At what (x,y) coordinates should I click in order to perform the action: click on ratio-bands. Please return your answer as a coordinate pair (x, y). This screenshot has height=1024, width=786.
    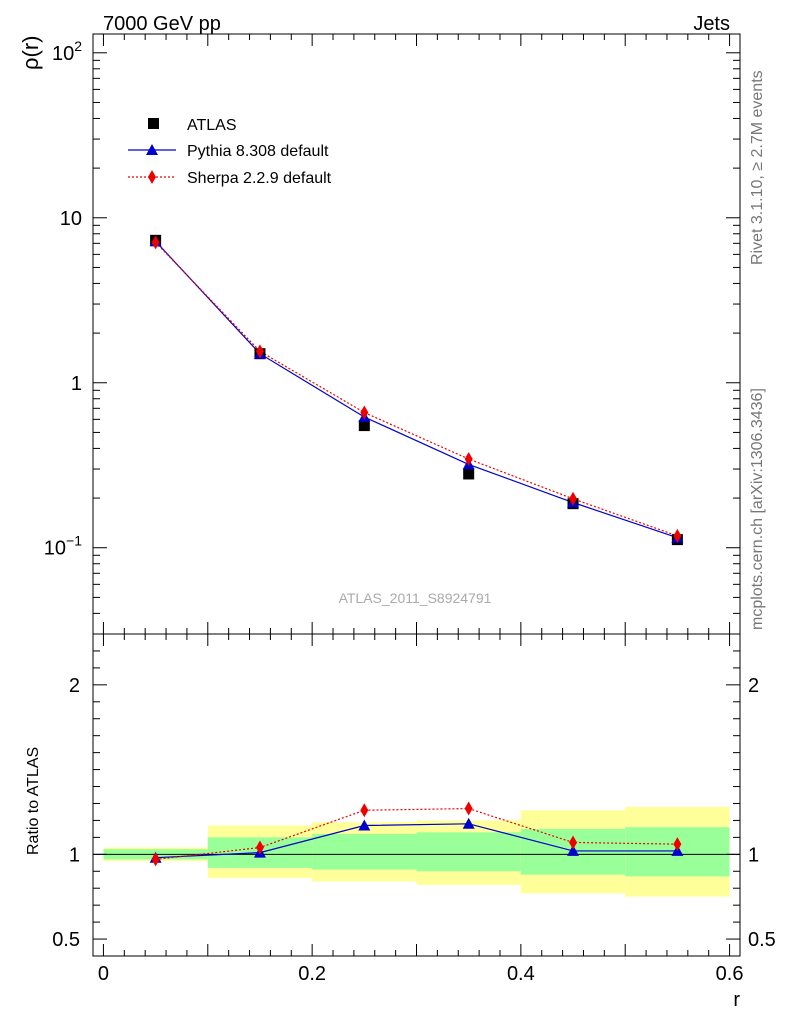
    Looking at the image, I should click on (416, 851).